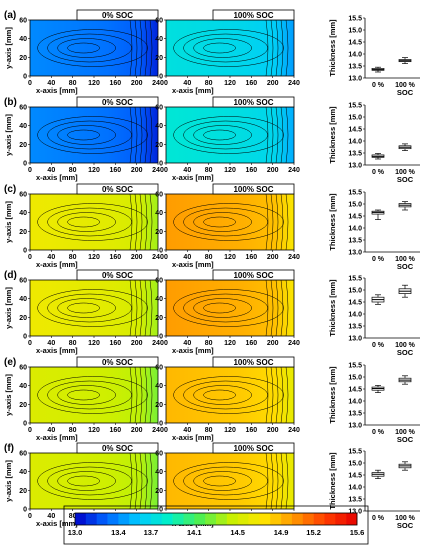 The image size is (430, 550). What do you see at coordinates (10, 15) in the screenshot?
I see `panel-label: (a)` at bounding box center [10, 15].